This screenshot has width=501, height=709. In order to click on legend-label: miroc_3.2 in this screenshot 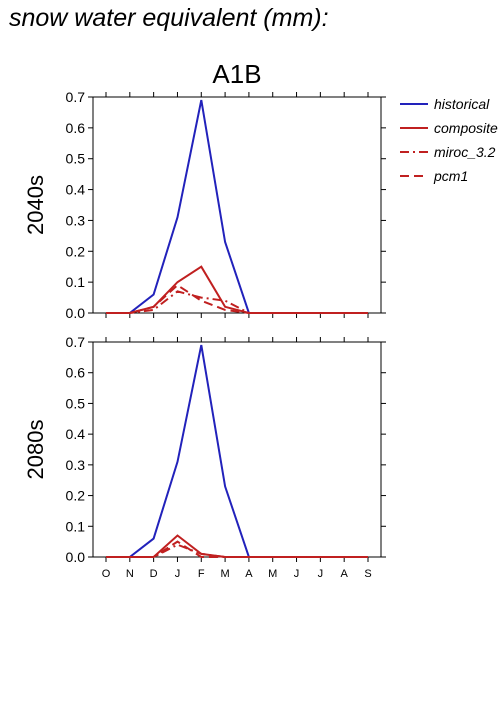, I will do `click(465, 152)`.